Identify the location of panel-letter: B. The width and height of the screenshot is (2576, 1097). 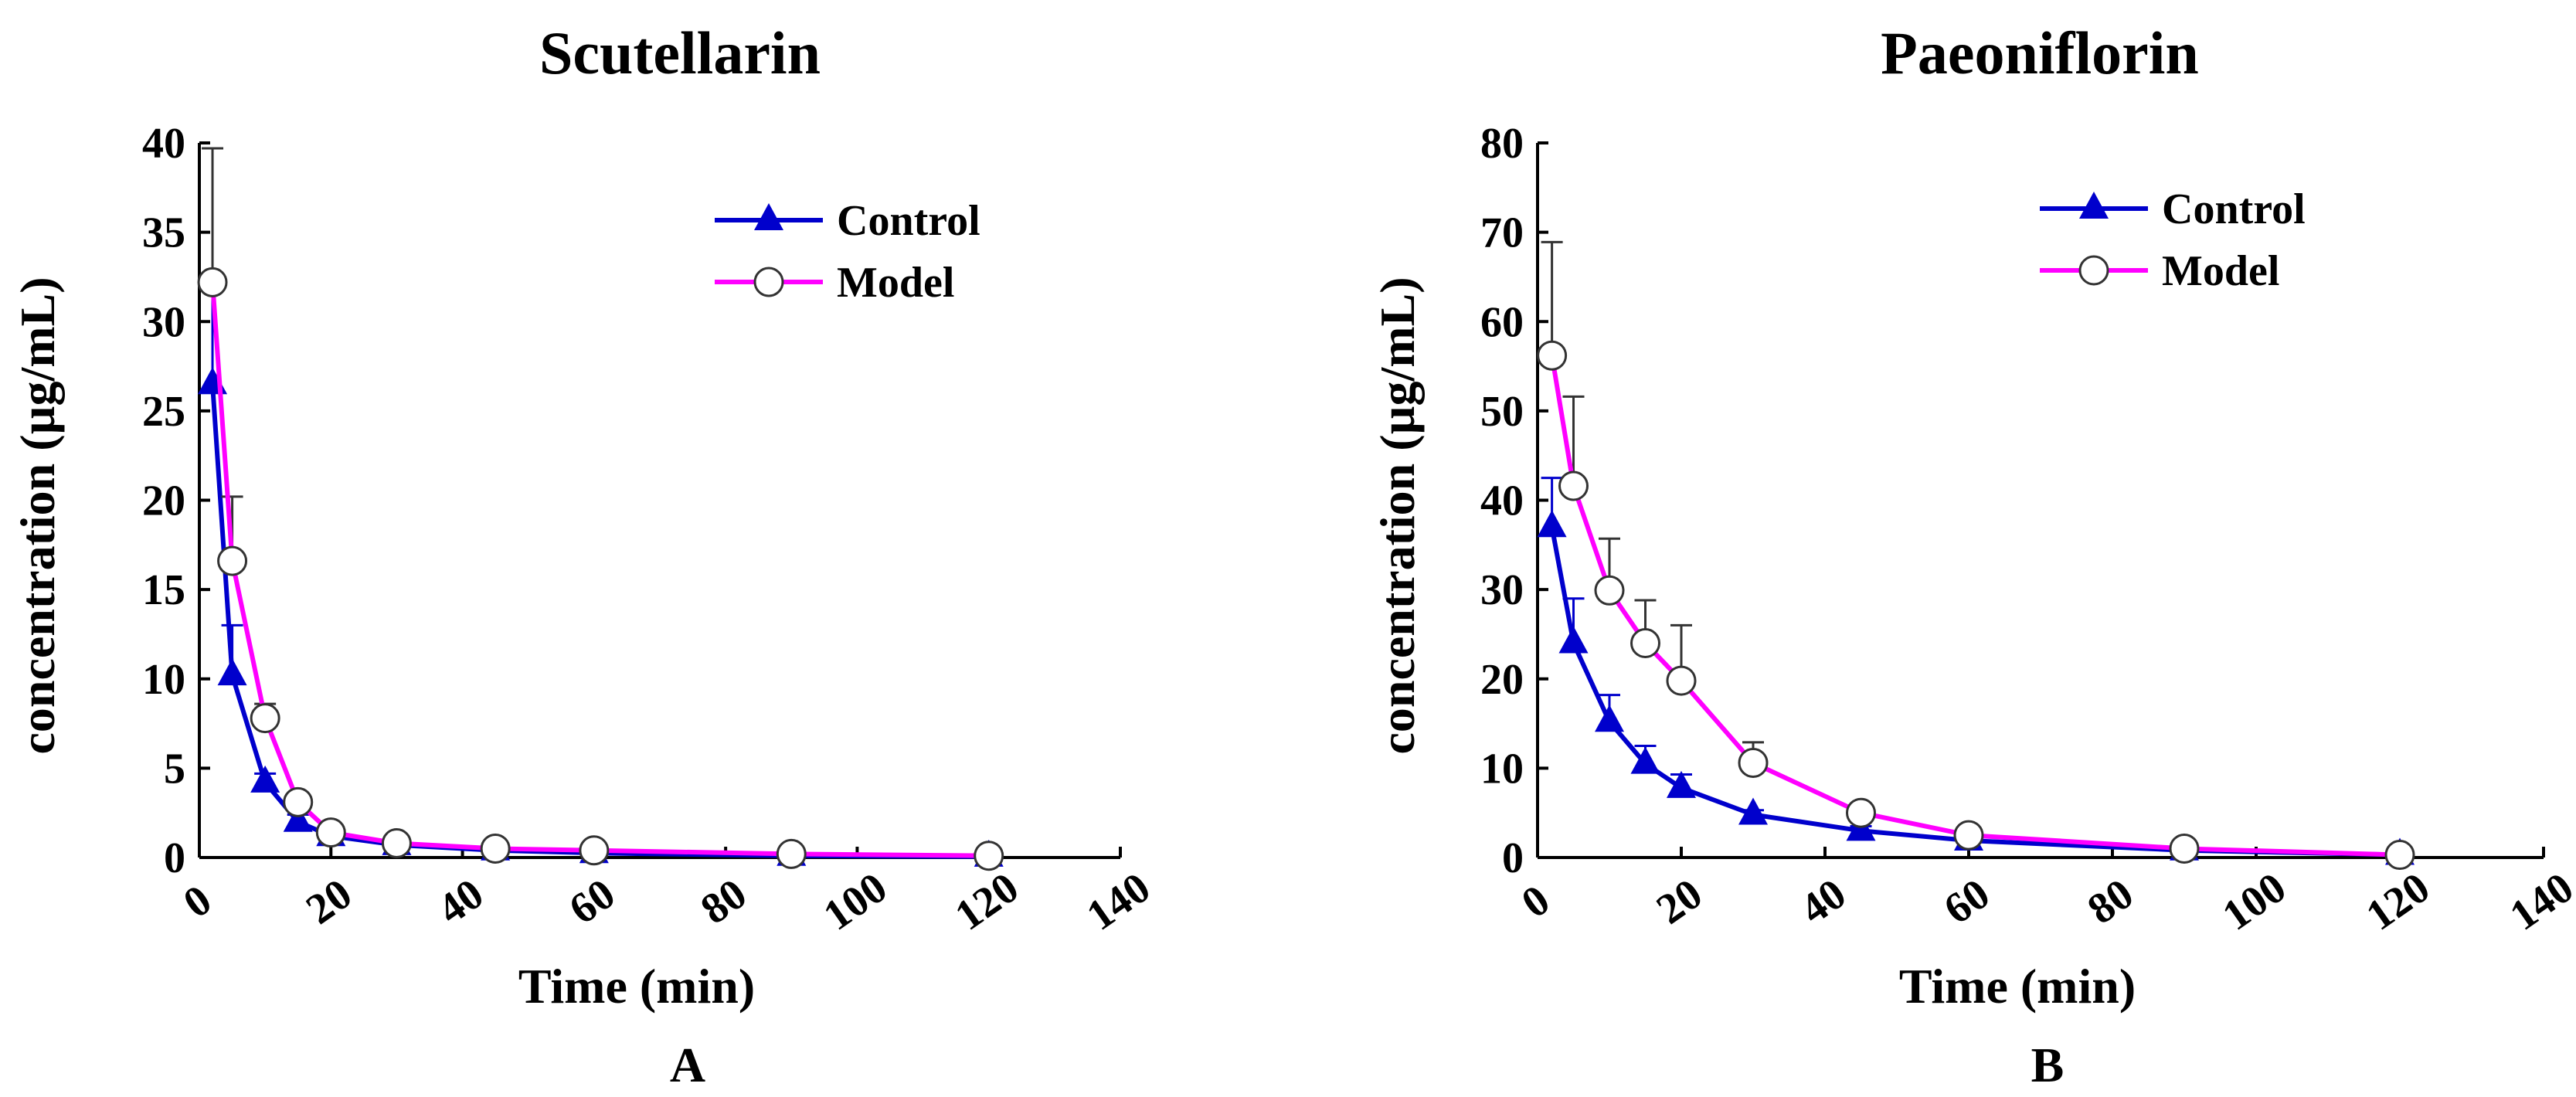
(2048, 1065).